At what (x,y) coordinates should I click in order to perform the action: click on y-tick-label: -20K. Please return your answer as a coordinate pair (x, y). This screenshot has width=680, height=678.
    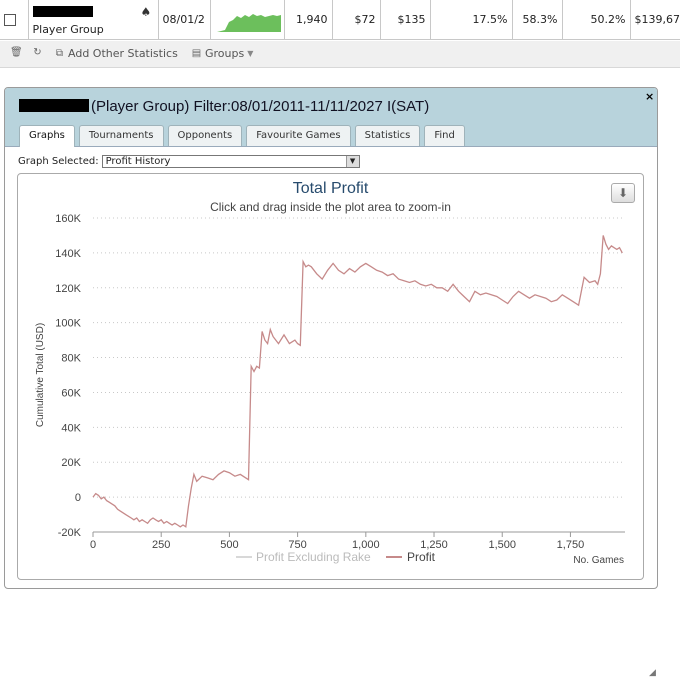
    Looking at the image, I should click on (70, 533).